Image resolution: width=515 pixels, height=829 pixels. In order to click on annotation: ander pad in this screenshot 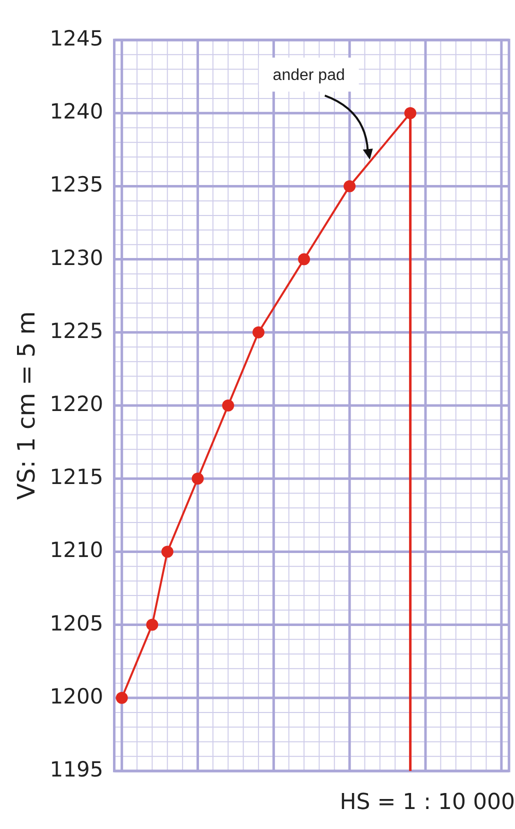, I will do `click(308, 75)`.